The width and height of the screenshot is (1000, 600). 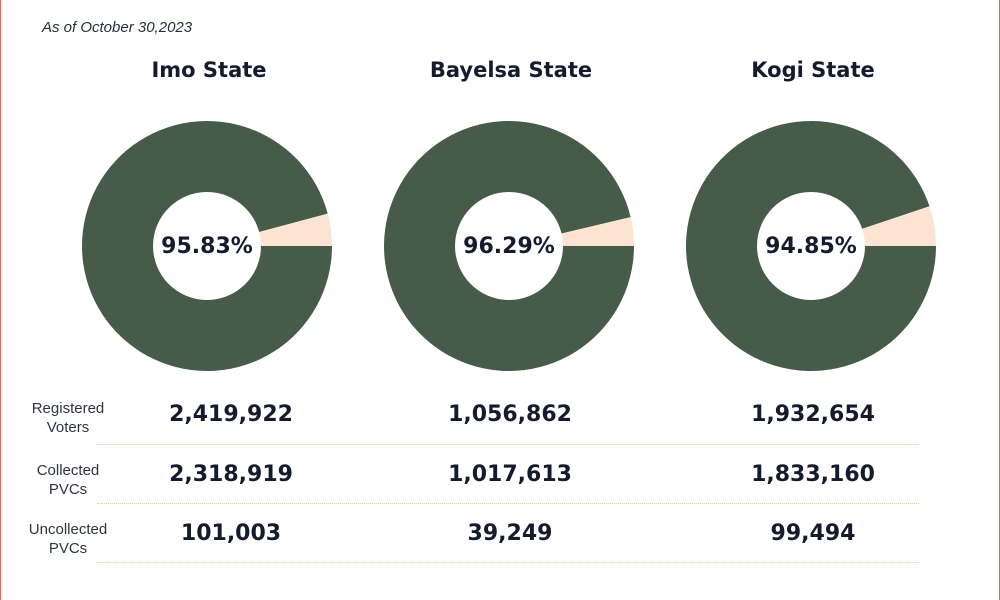 I want to click on percent-label-bayelsa: 96.29%, so click(x=509, y=246).